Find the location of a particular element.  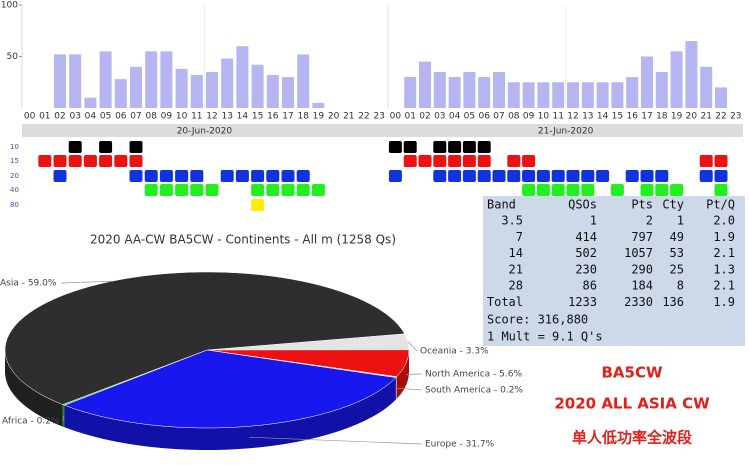

table-cell: 25 is located at coordinates (677, 269).